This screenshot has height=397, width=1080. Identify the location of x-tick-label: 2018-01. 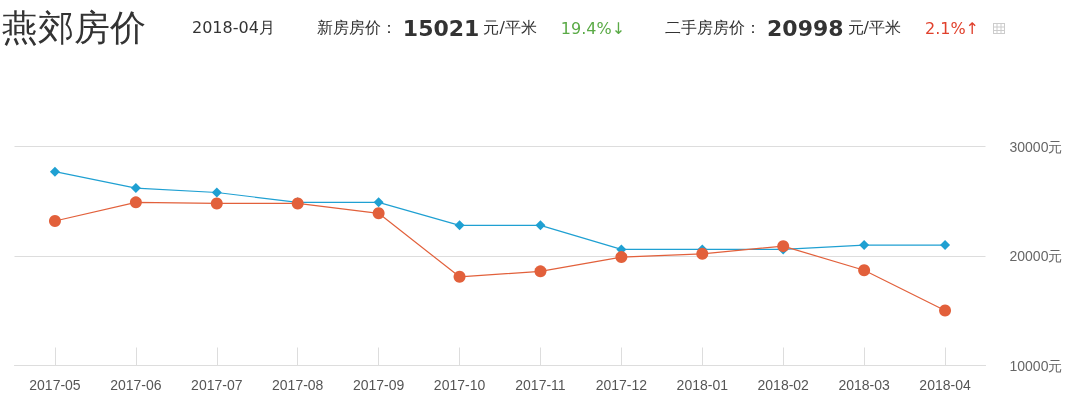
(702, 384).